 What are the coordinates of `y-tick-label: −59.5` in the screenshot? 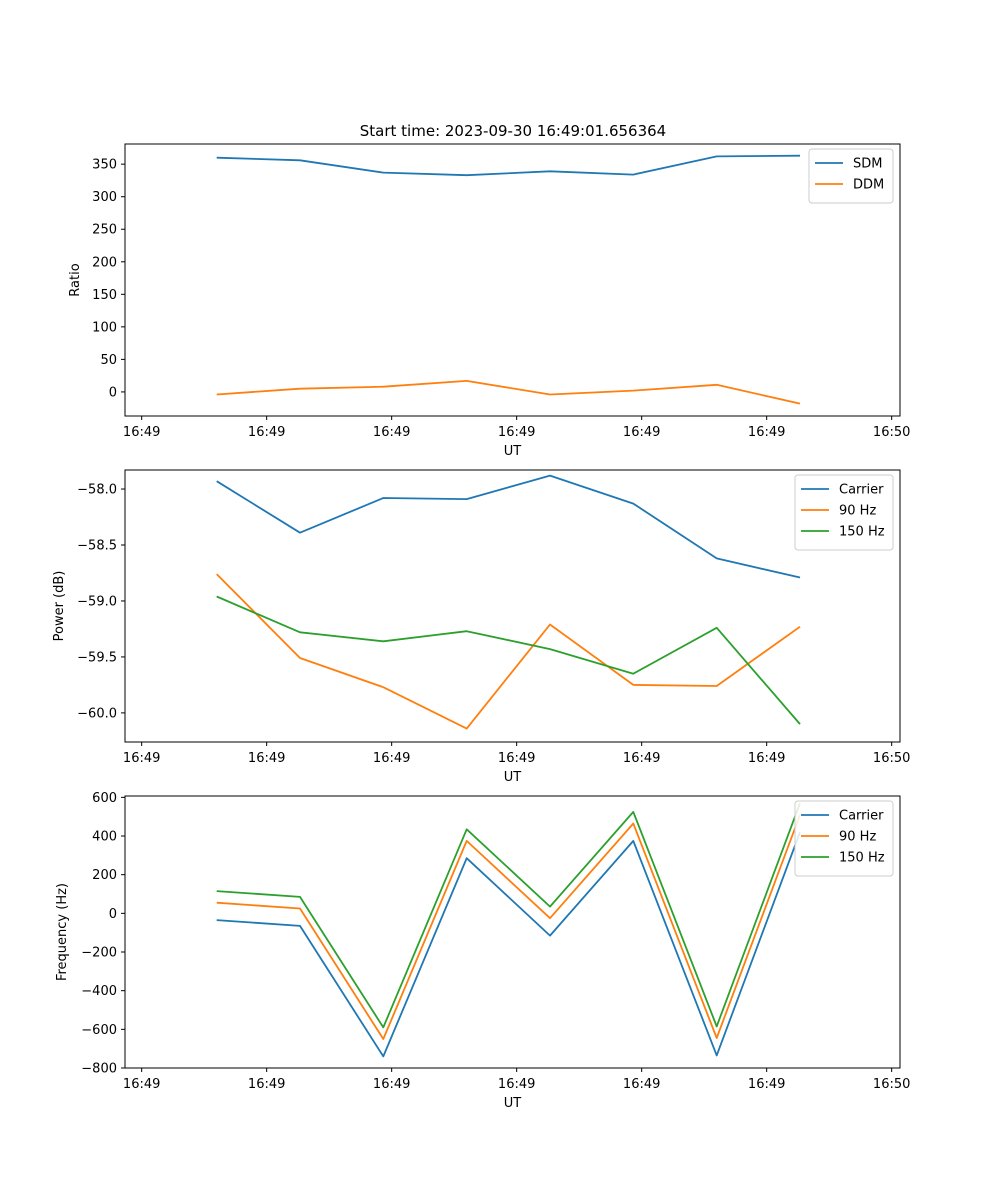 It's located at (97, 657).